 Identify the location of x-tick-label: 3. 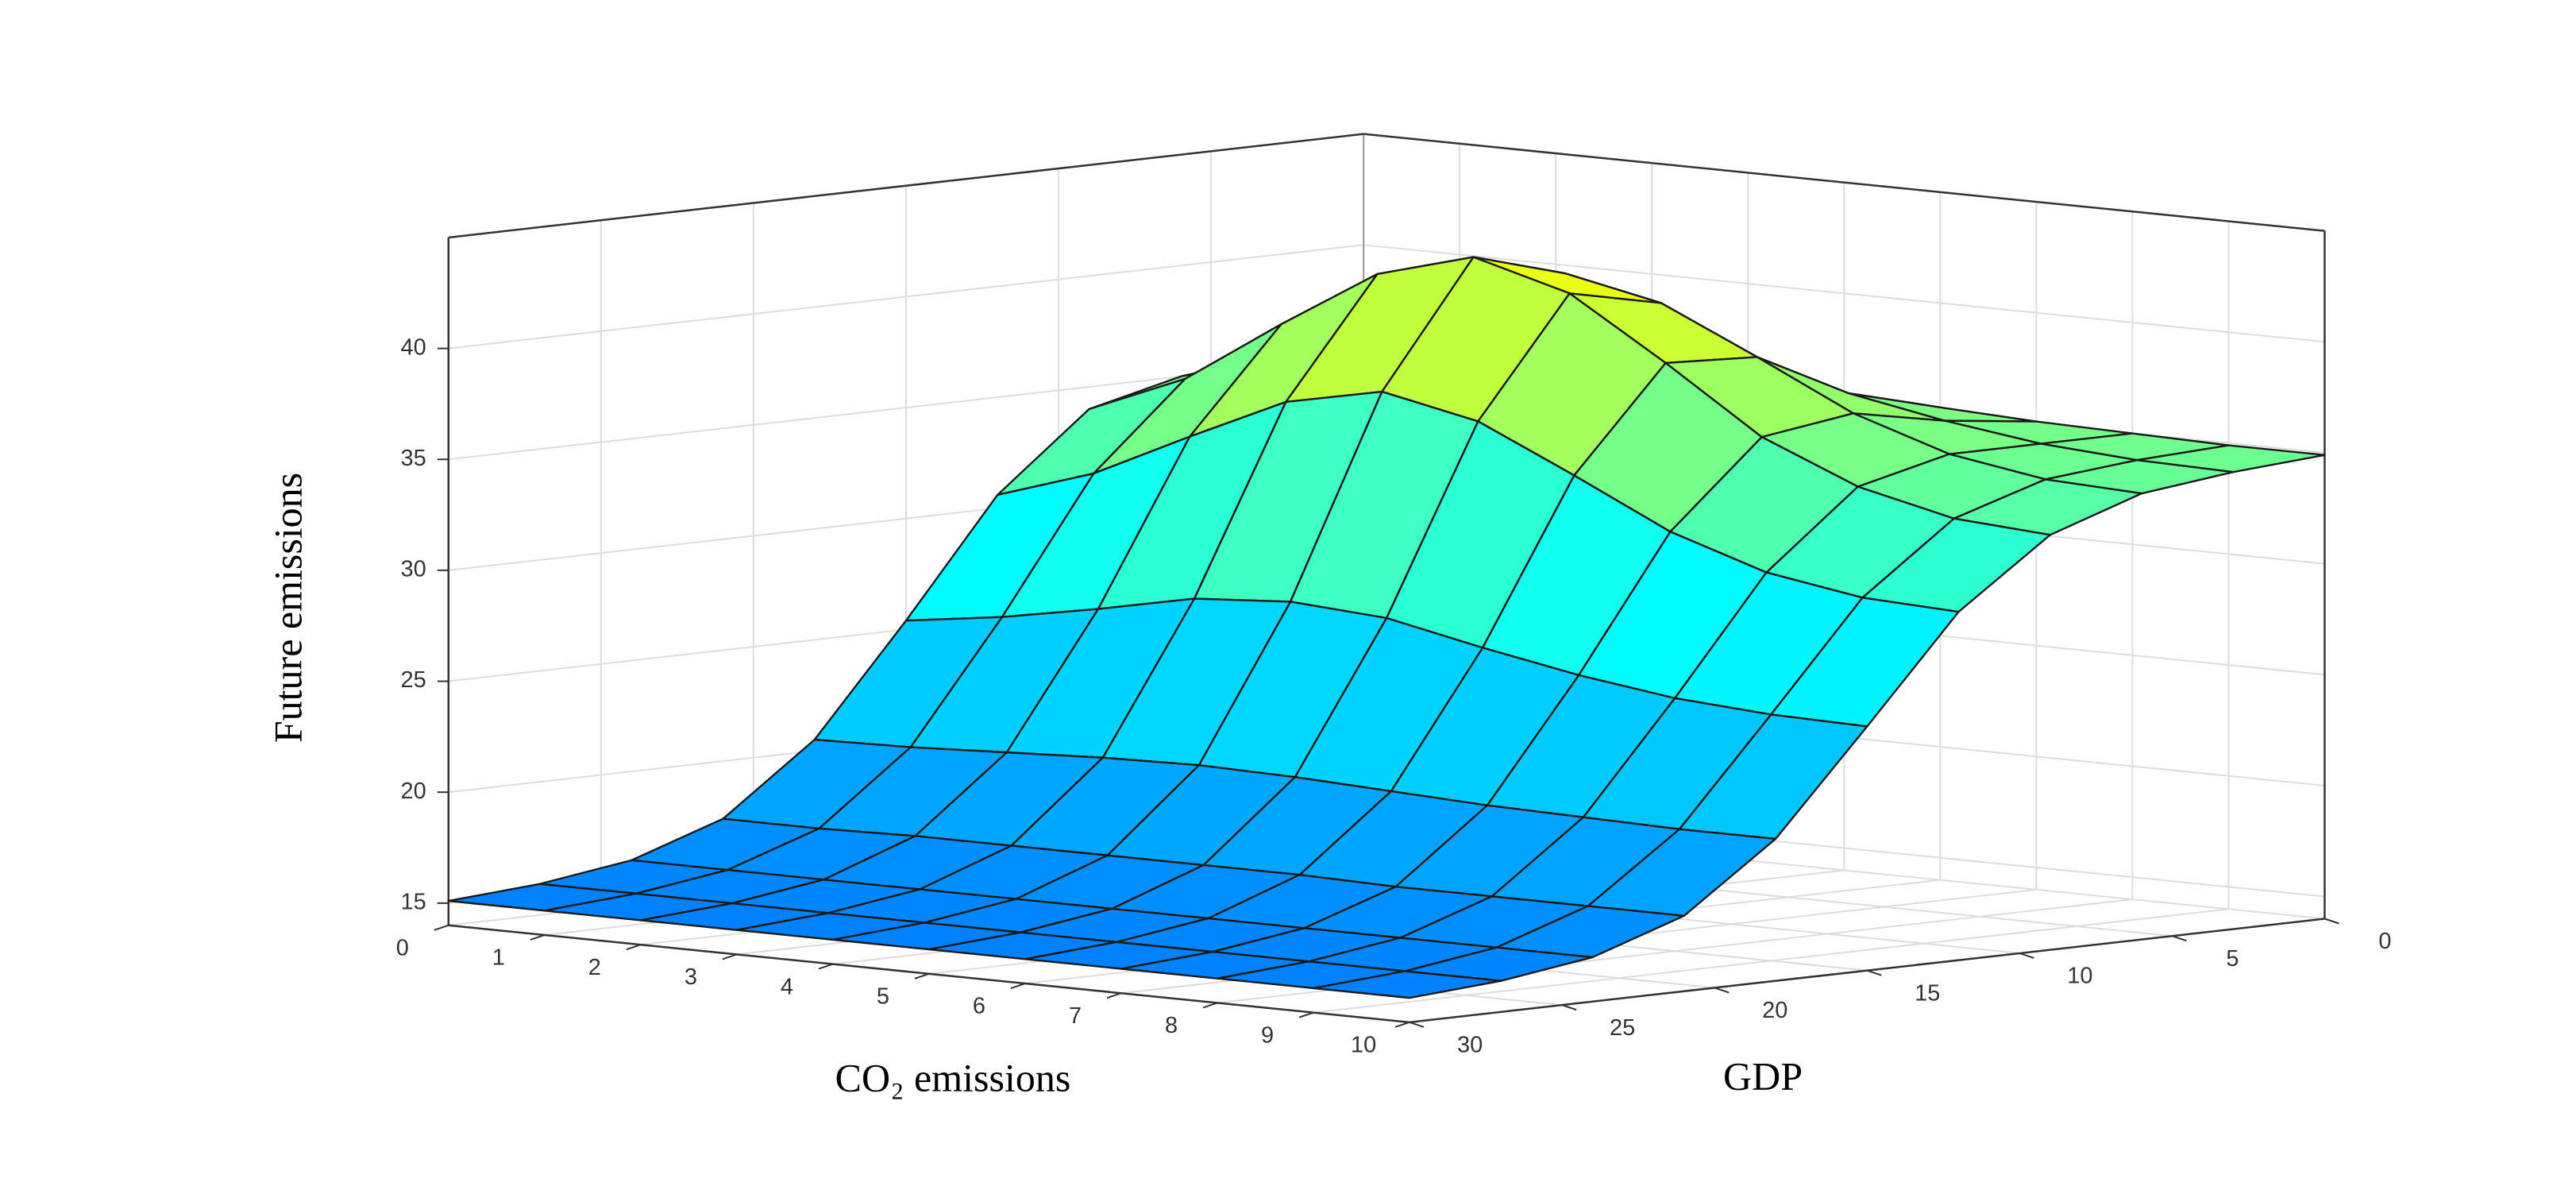
(690, 977).